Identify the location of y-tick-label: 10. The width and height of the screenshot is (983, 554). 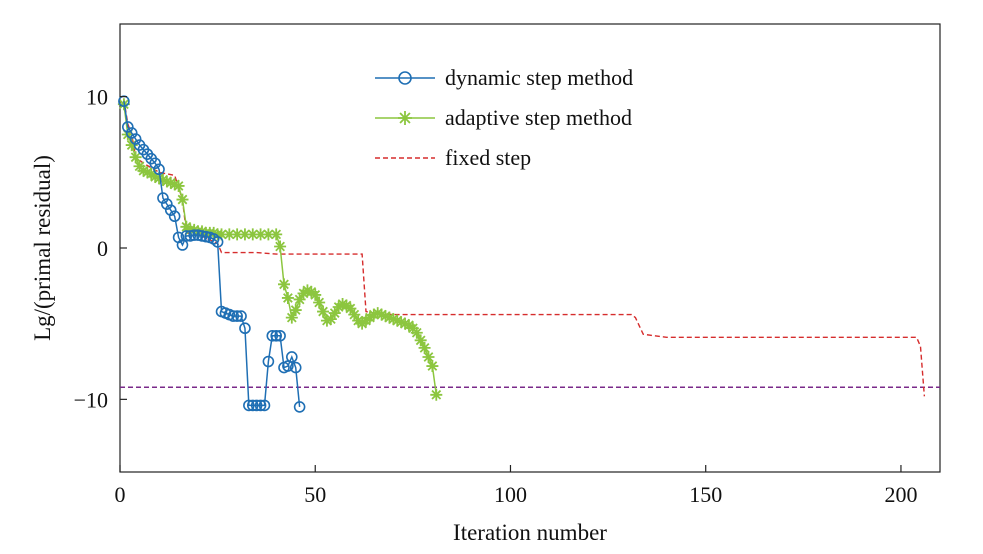
(97, 97).